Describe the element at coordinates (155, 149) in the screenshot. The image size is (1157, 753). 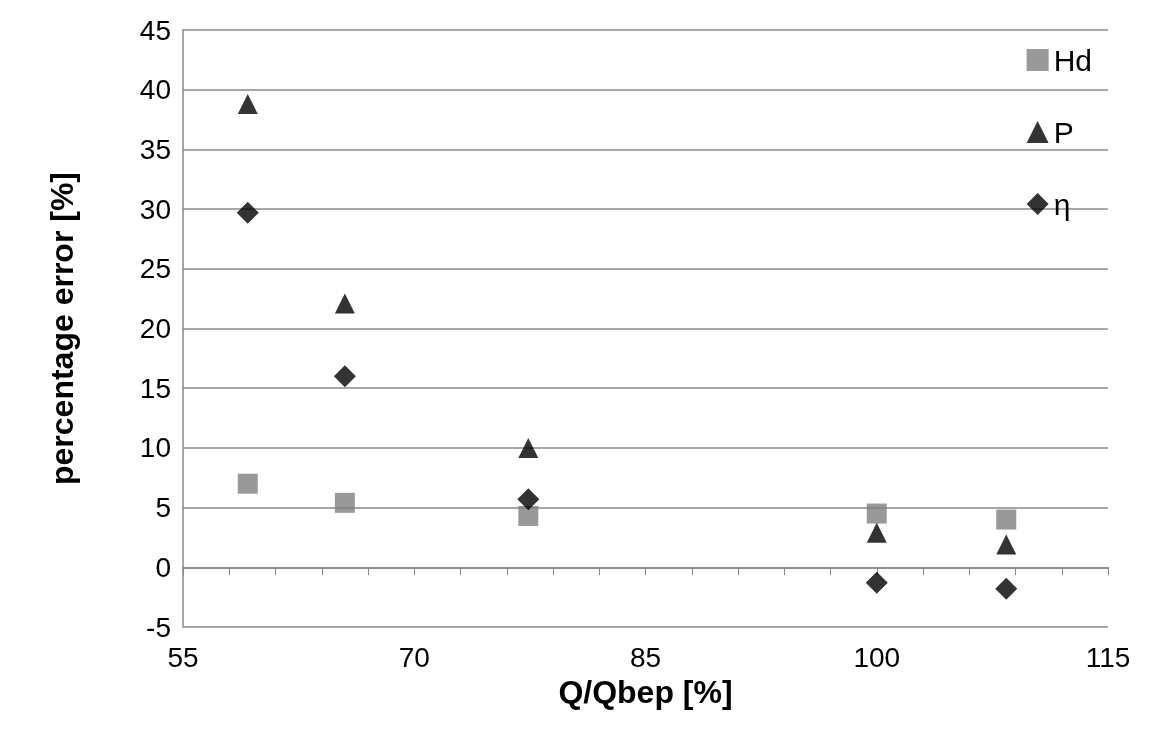
I see `y-tick-label: 35` at that location.